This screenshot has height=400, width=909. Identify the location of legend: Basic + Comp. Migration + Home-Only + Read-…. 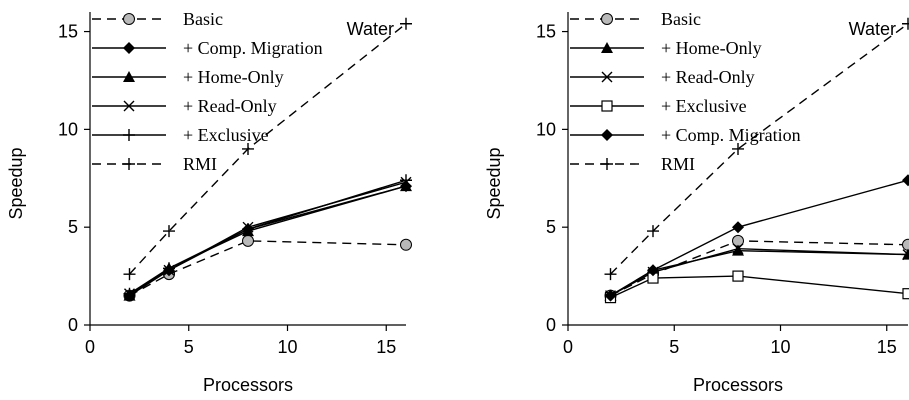
(207, 91).